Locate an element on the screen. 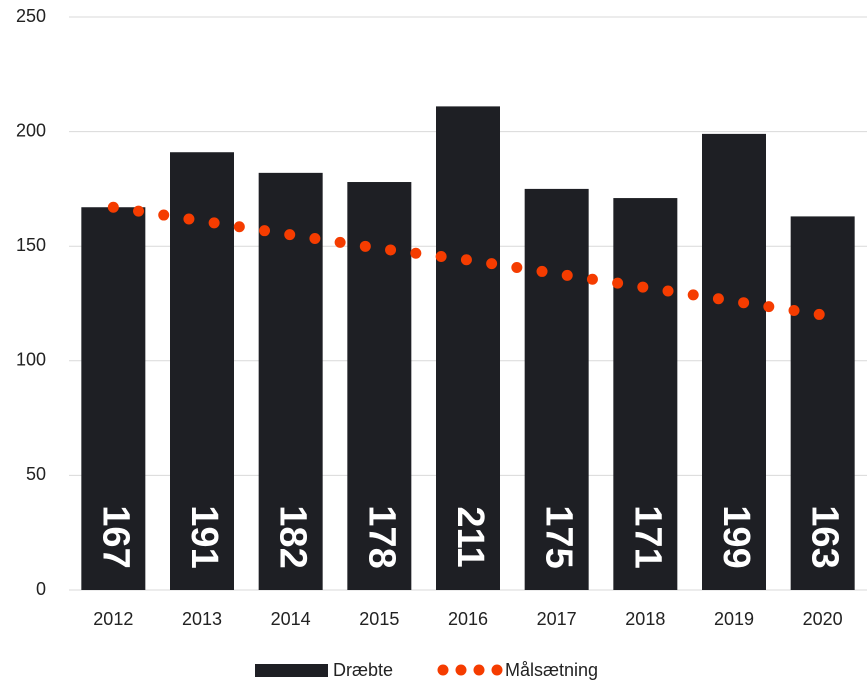 The height and width of the screenshot is (683, 867). data-label: 191 is located at coordinates (204, 536).